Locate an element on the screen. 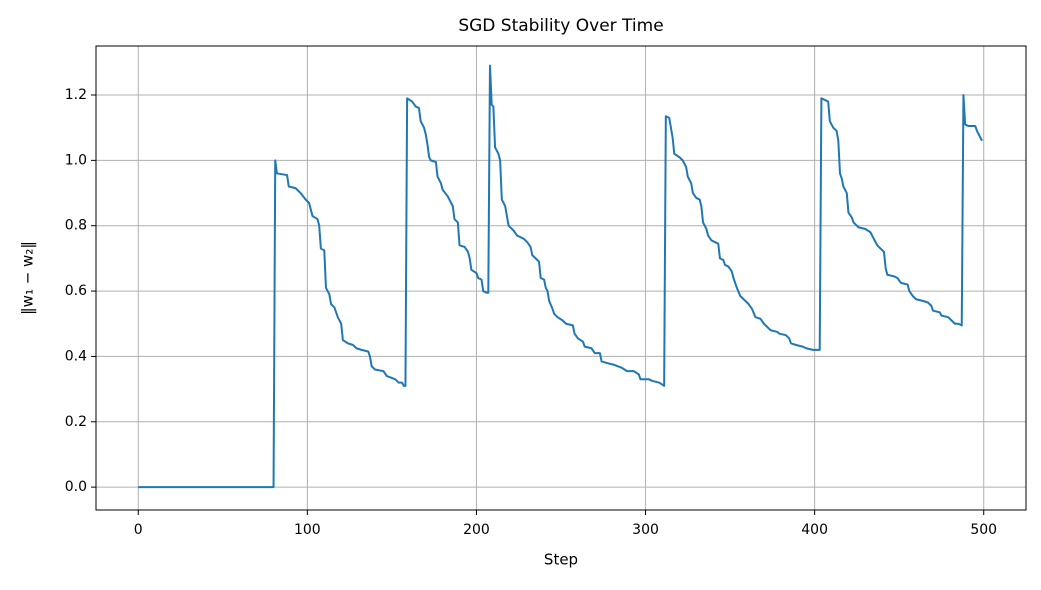  y-tick-label: 0.0 is located at coordinates (76, 487).